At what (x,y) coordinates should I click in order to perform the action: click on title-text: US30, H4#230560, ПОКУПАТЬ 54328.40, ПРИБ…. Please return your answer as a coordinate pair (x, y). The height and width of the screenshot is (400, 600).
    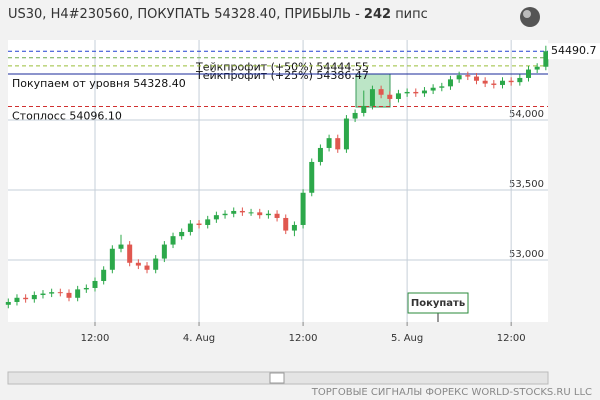
    Looking at the image, I should click on (184, 14).